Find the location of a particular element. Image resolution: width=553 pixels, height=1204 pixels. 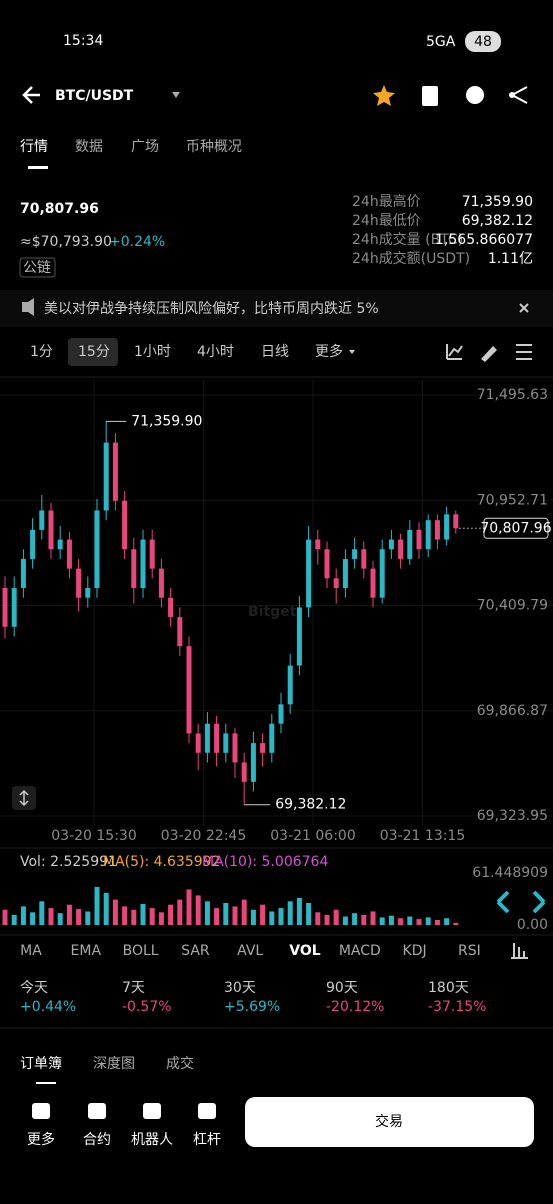

indicator-tab: MACD is located at coordinates (360, 951).